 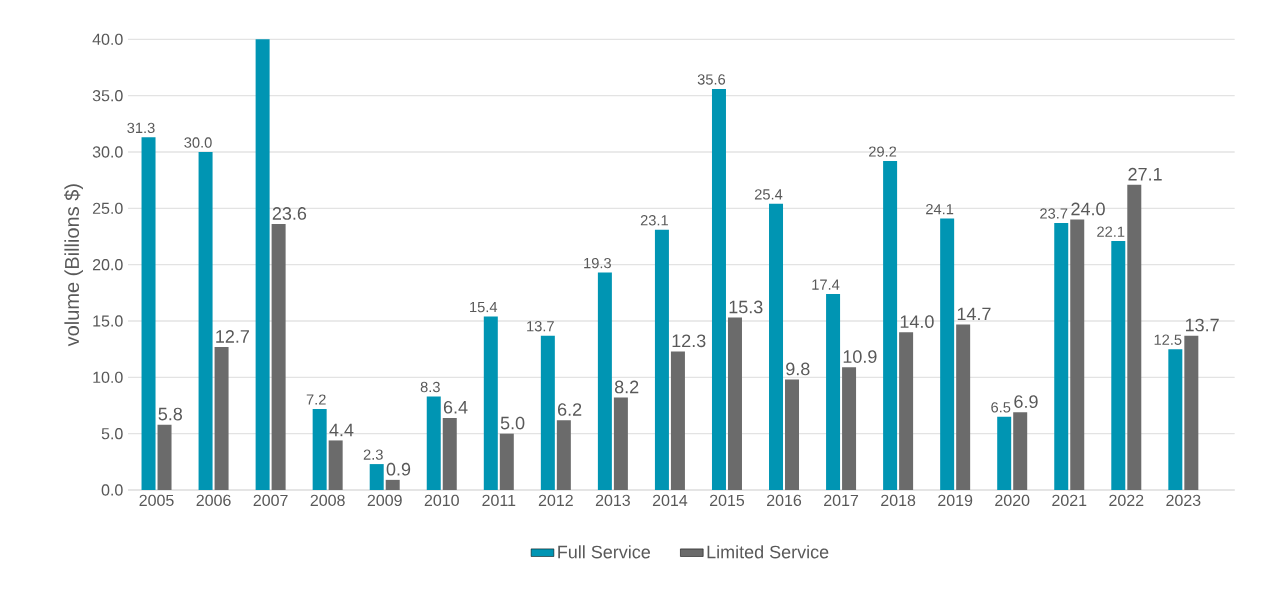 I want to click on data-label: 15.4, so click(x=484, y=307).